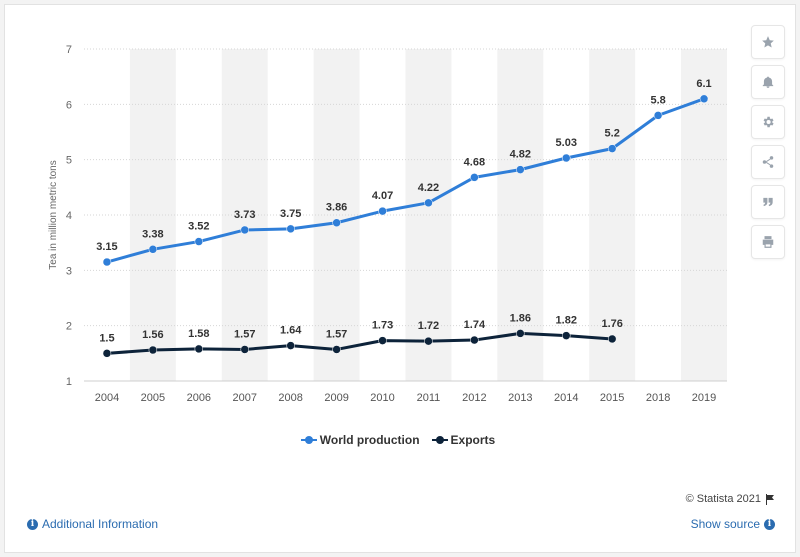 The image size is (800, 557). I want to click on y-tick-label: 3, so click(69, 271).